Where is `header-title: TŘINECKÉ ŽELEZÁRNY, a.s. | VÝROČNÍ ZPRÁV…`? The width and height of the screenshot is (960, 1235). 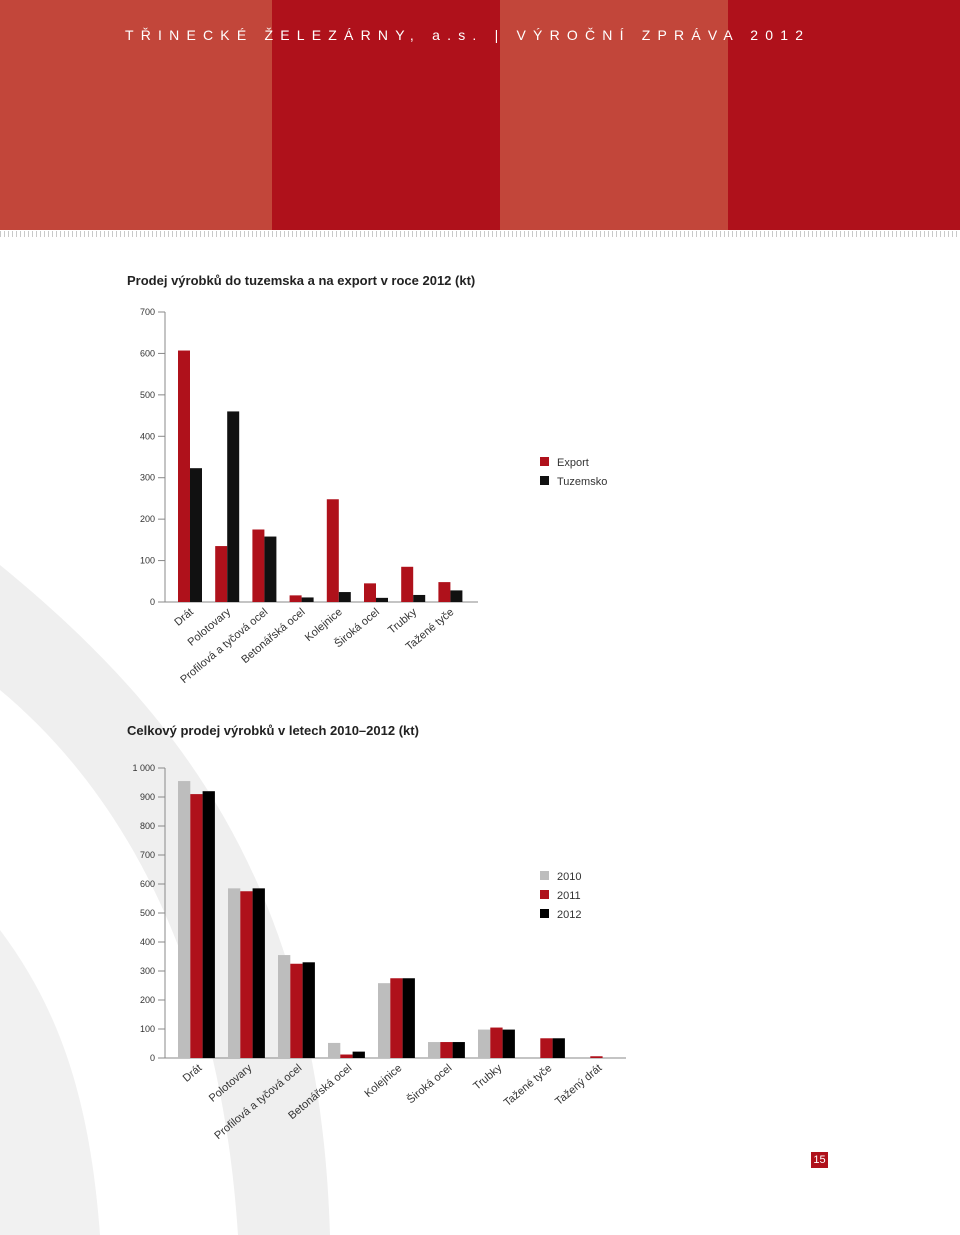
header-title: TŘINECKÉ ŽELEZÁRNY, a.s. | VÝROČNÍ ZPRÁV… is located at coordinates (468, 35).